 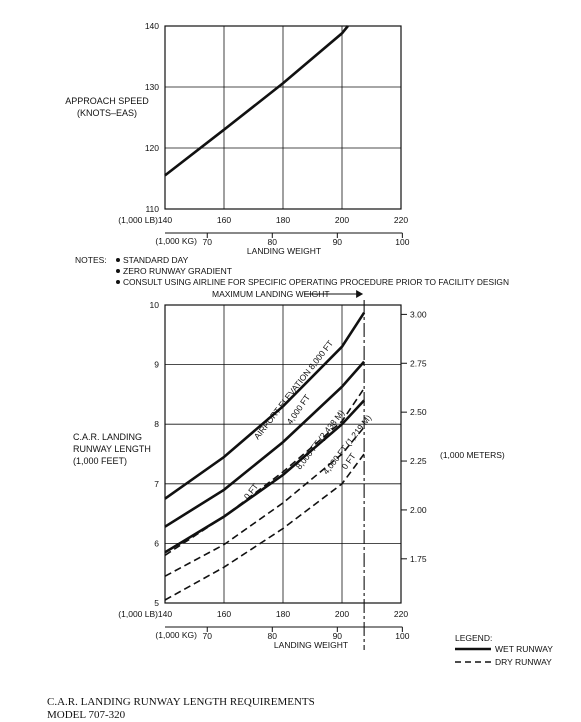 What do you see at coordinates (91, 260) in the screenshot?
I see `notes-heading: NOTES:` at bounding box center [91, 260].